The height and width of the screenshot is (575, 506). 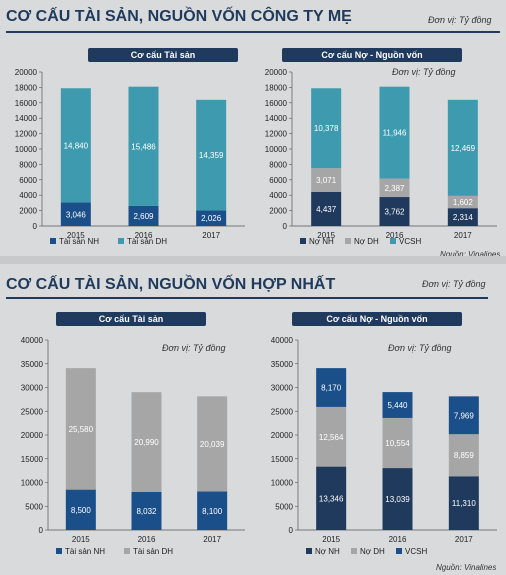 What do you see at coordinates (464, 415) in the screenshot?
I see `data-label: 7,969` at bounding box center [464, 415].